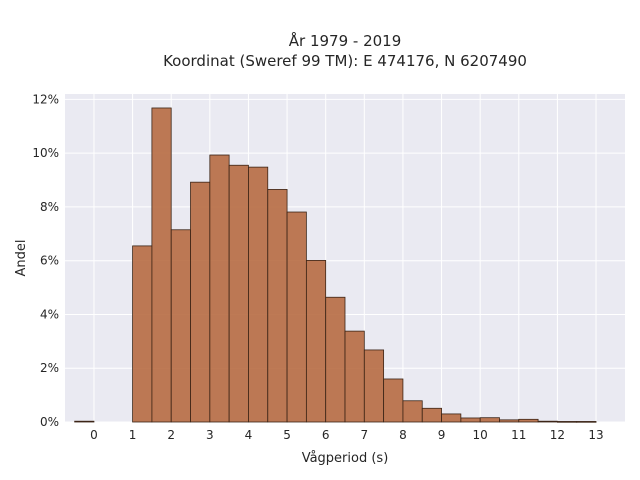 The image size is (640, 480). I want to click on y-tick-label: 12%, so click(45, 99).